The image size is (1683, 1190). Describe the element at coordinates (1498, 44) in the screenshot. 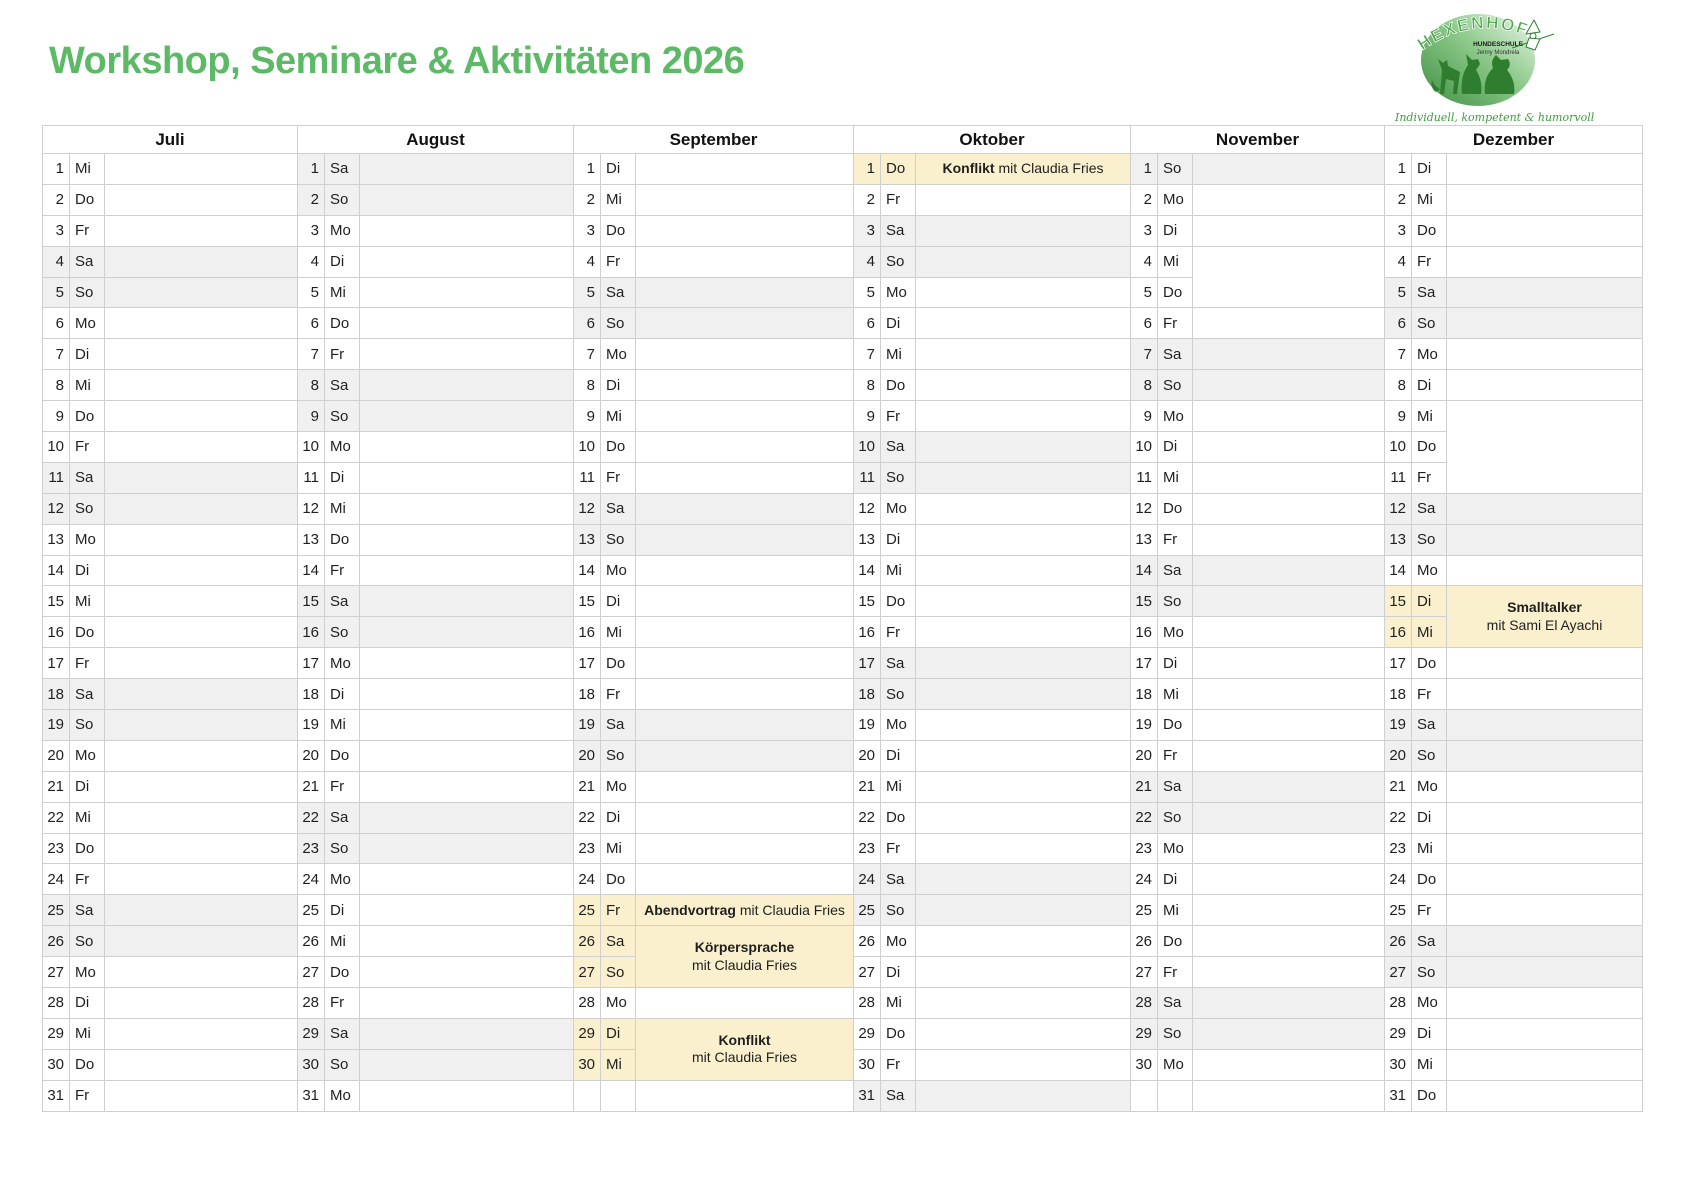

I see `logo-school-text: HUNDESCHULE` at that location.